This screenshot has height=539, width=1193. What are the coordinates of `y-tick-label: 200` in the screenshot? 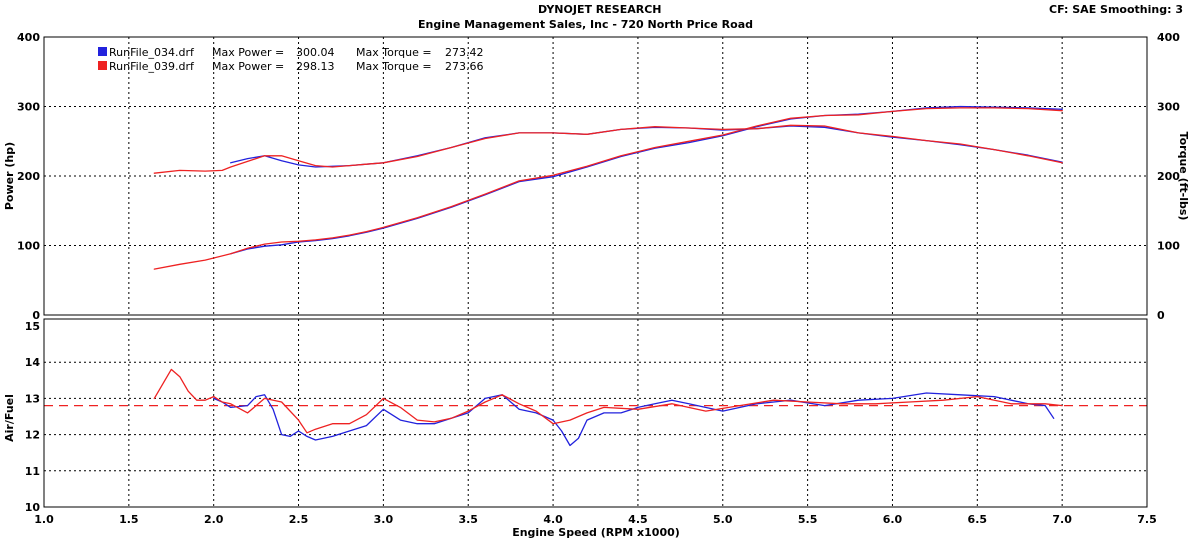 It's located at (28, 176).